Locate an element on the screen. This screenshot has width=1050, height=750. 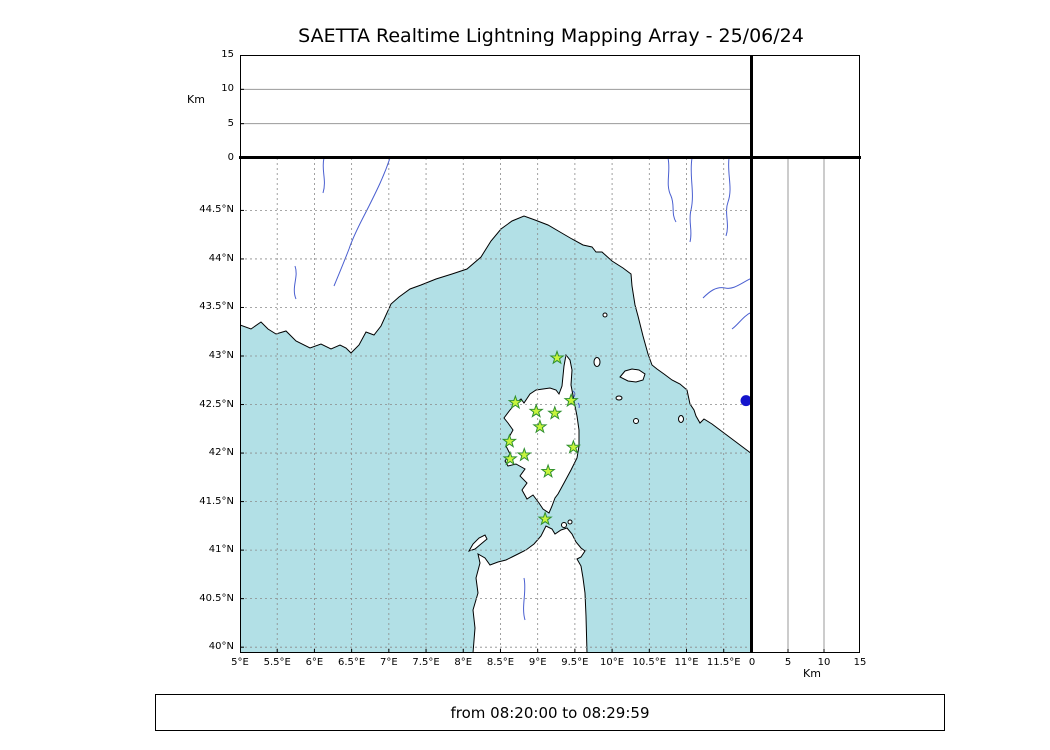
altitude-longitude-panel is located at coordinates (496, 106).